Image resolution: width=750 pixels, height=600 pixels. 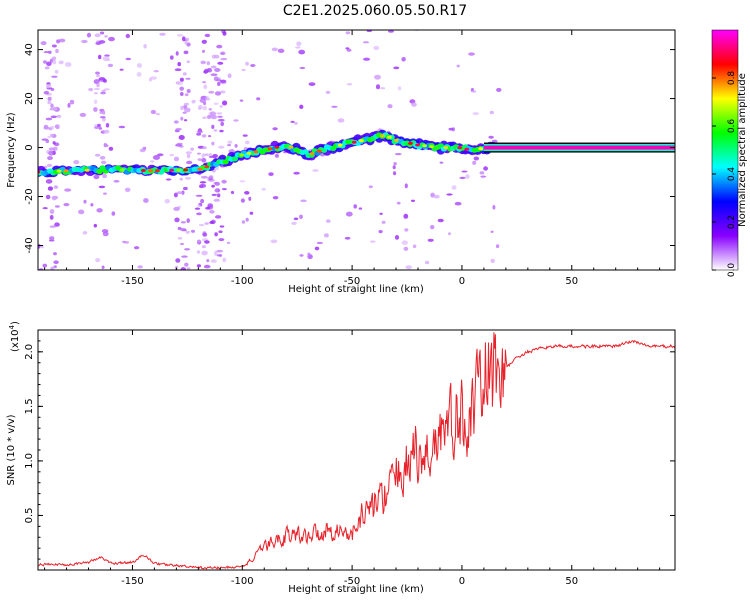 I want to click on colorbar-tick-label: 0.8, so click(x=732, y=78).